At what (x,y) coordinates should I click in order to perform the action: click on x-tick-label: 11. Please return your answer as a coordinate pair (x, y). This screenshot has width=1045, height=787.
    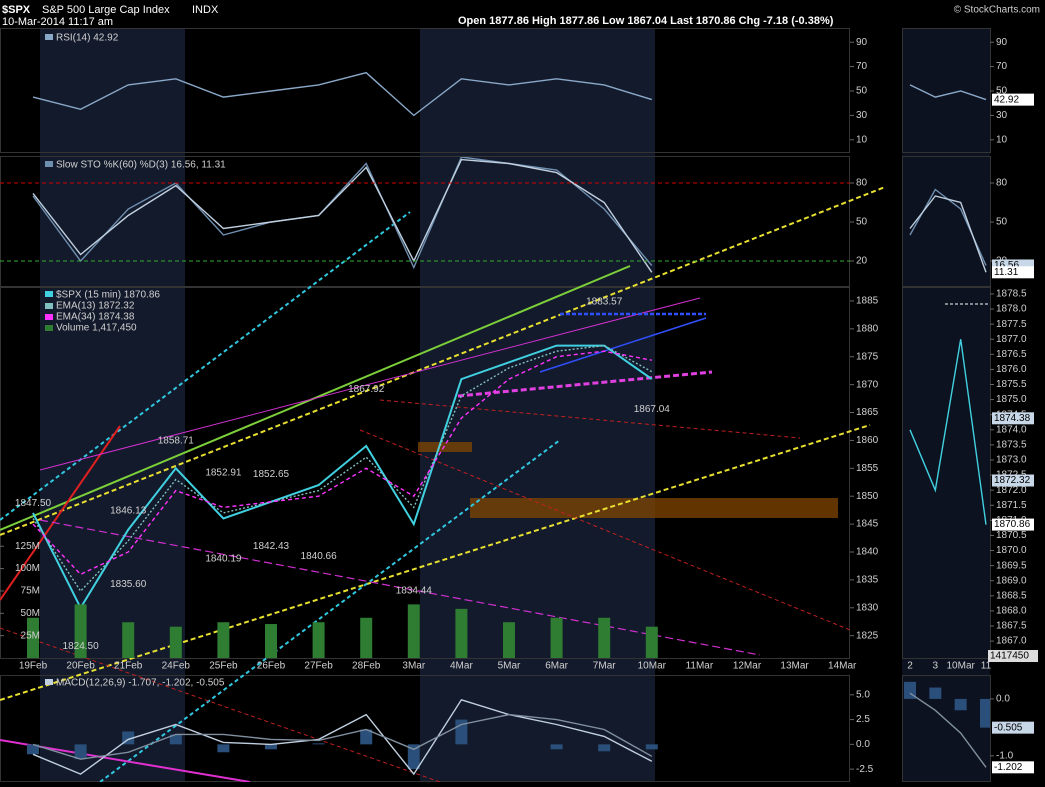
    Looking at the image, I should click on (986, 666).